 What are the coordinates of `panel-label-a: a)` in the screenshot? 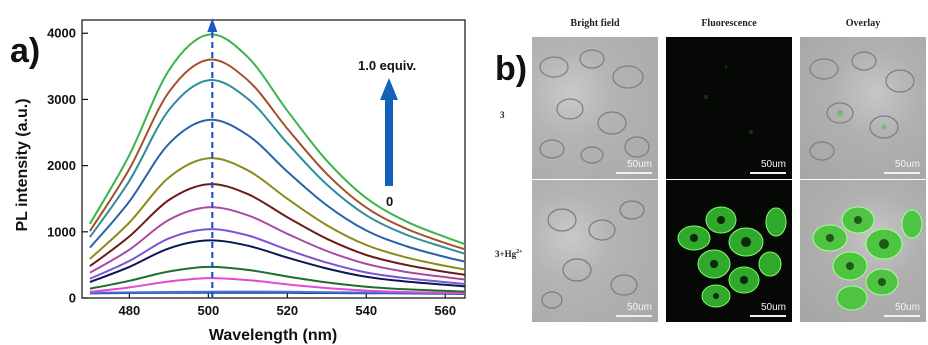 It's located at (25, 51).